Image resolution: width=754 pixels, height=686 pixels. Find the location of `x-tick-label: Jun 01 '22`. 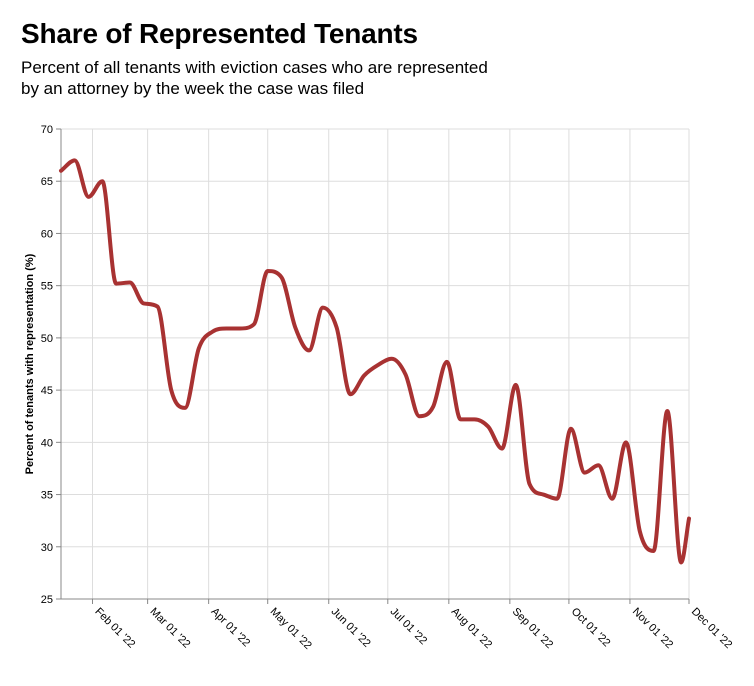

x-tick-label: Jun 01 '22 is located at coordinates (351, 628).